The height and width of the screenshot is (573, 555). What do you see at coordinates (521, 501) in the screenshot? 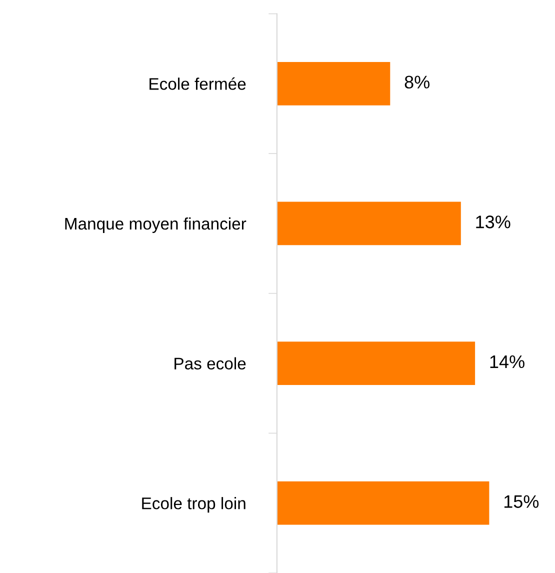
I see `data-label: 15%` at bounding box center [521, 501].